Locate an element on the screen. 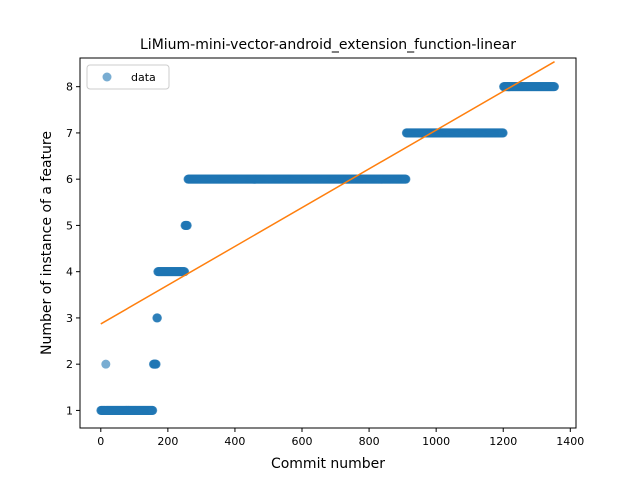 The height and width of the screenshot is (480, 640). x-tick-label: 1200 is located at coordinates (503, 441).